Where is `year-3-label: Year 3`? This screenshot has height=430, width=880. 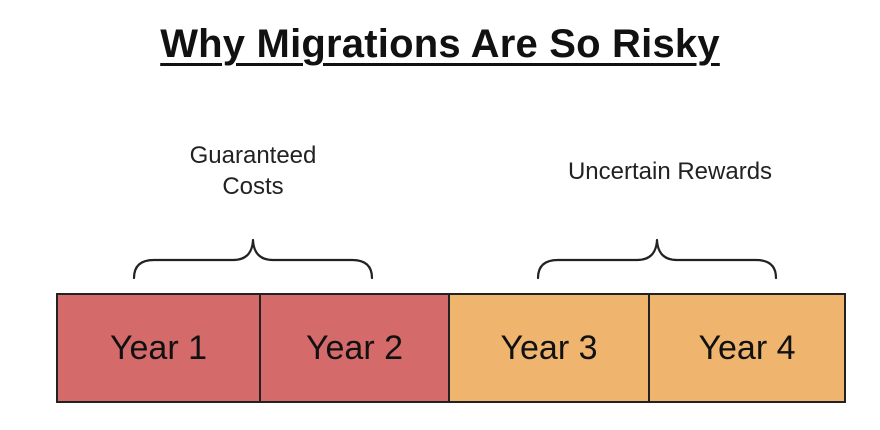
year-3-label: Year 3 is located at coordinates (549, 347).